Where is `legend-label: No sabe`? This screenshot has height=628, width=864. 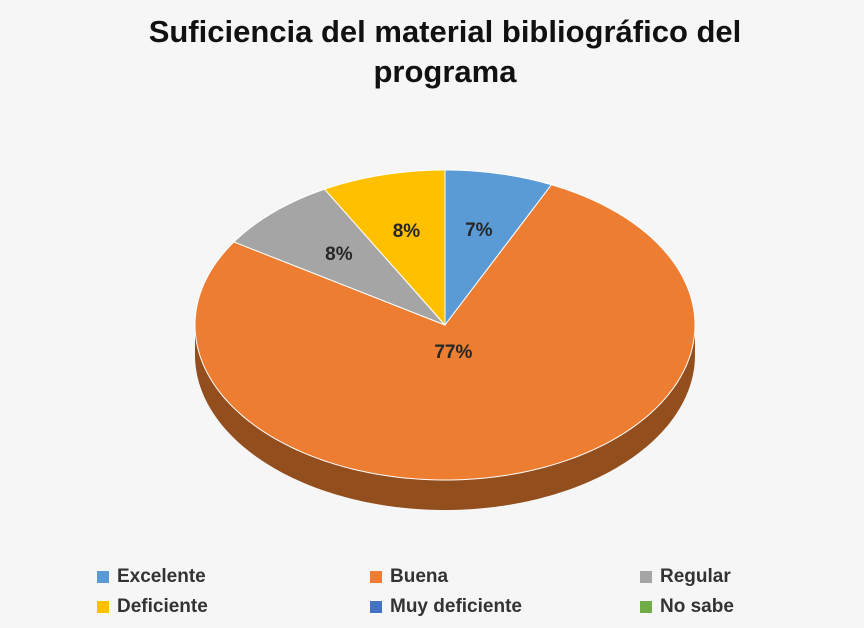 legend-label: No sabe is located at coordinates (697, 606).